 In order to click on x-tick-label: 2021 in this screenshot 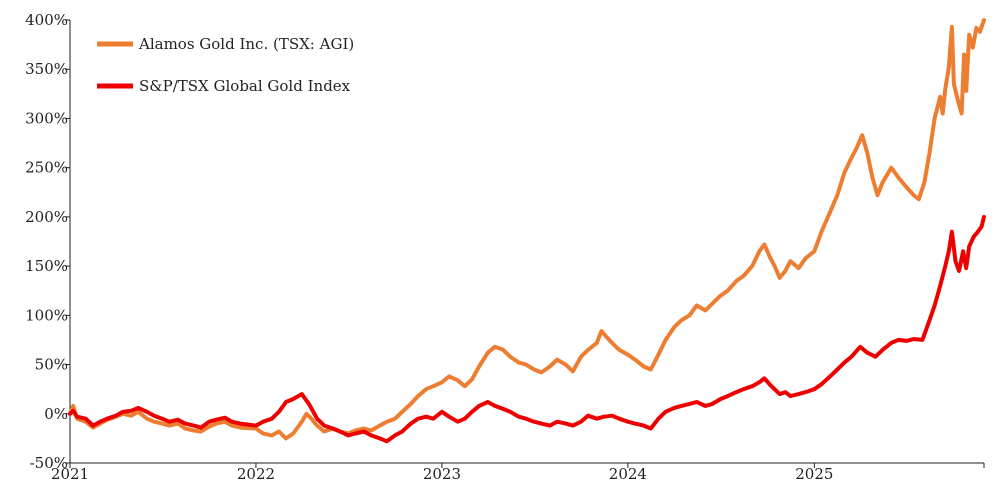, I will do `click(70, 474)`.